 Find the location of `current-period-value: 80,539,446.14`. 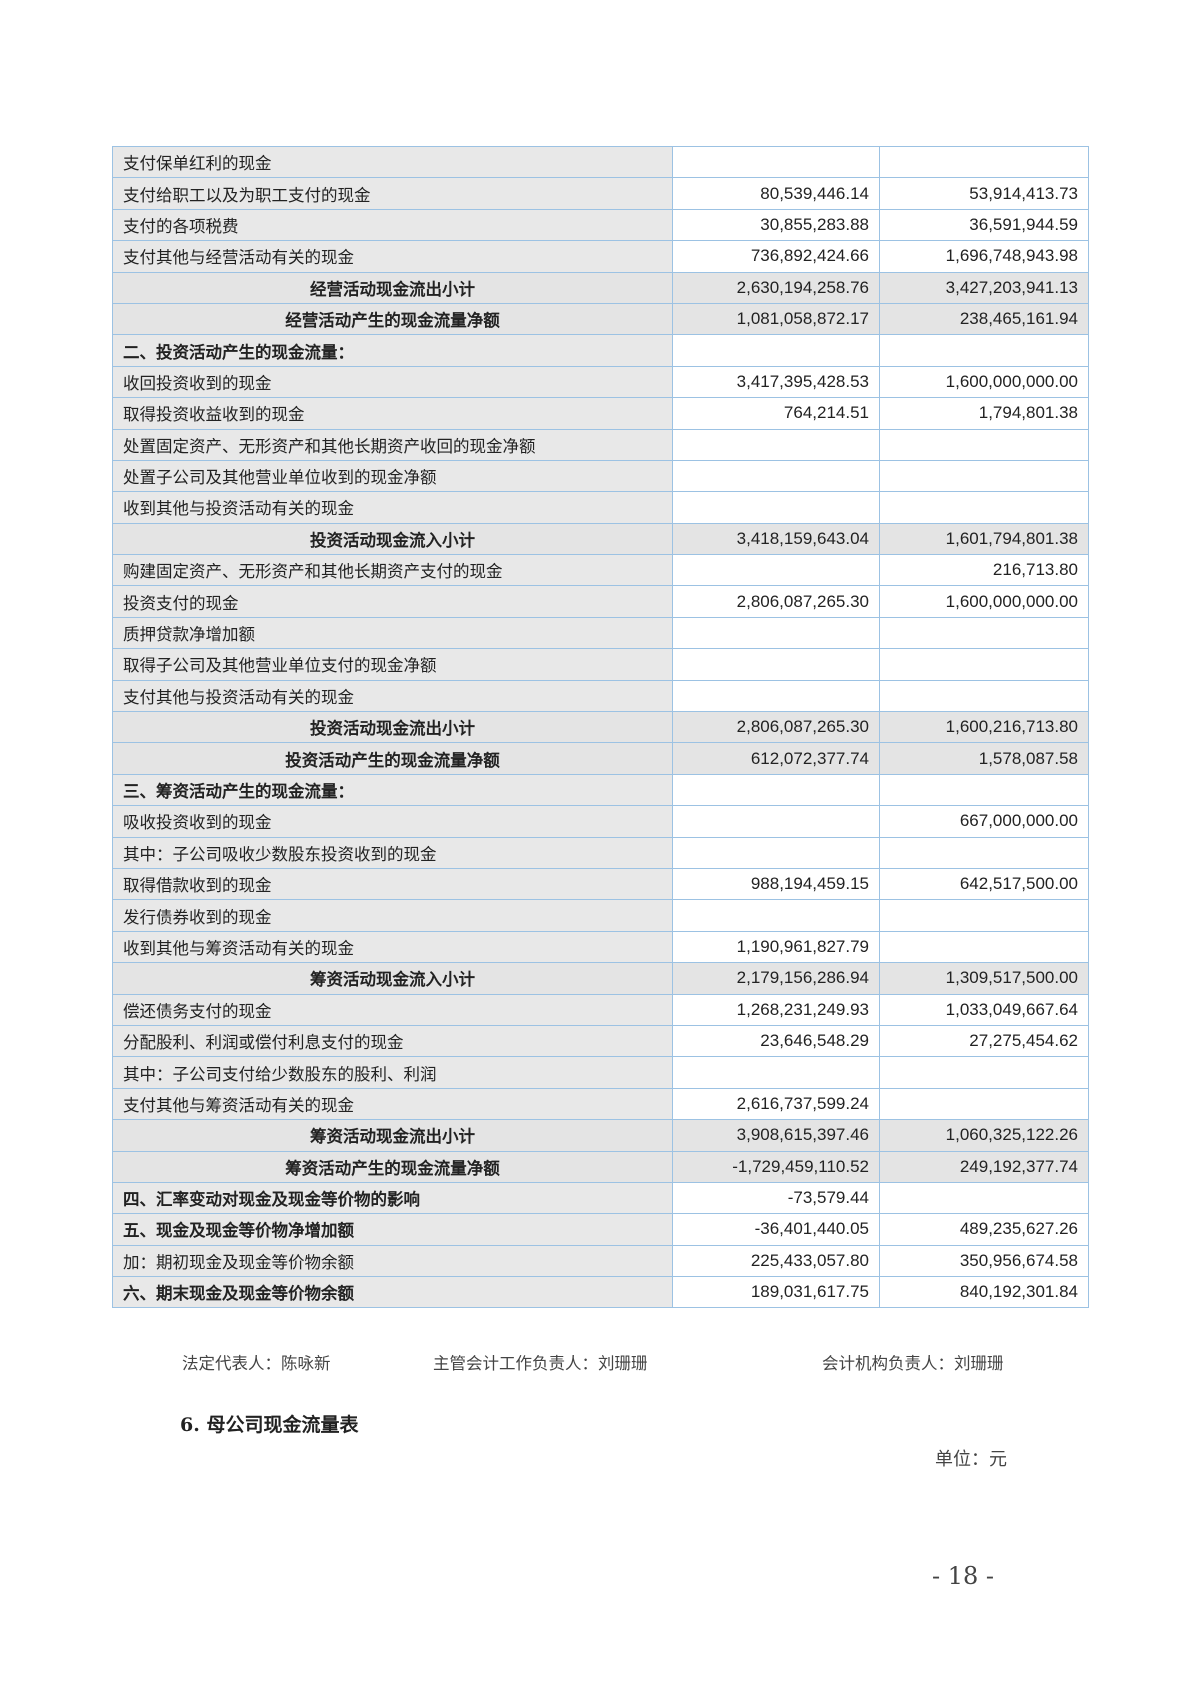

current-period-value: 80,539,446.14 is located at coordinates (776, 193).